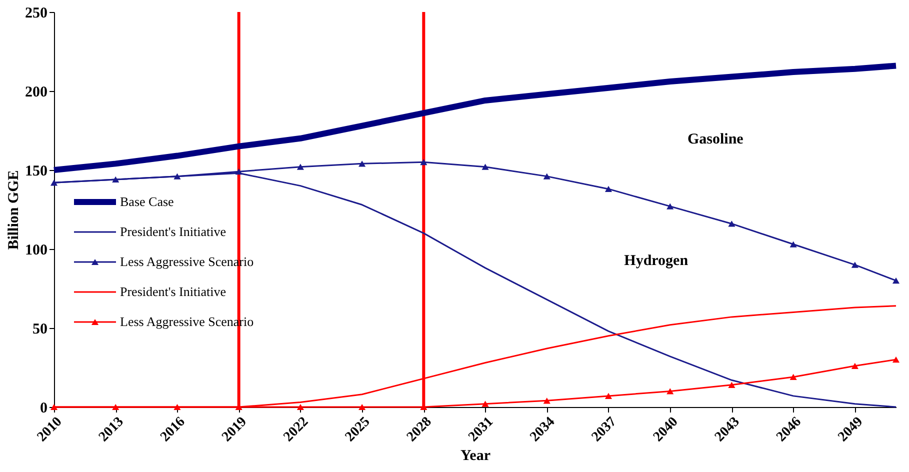 This screenshot has width=909, height=472. Describe the element at coordinates (36, 92) in the screenshot. I see `y-tick-label: 200` at that location.